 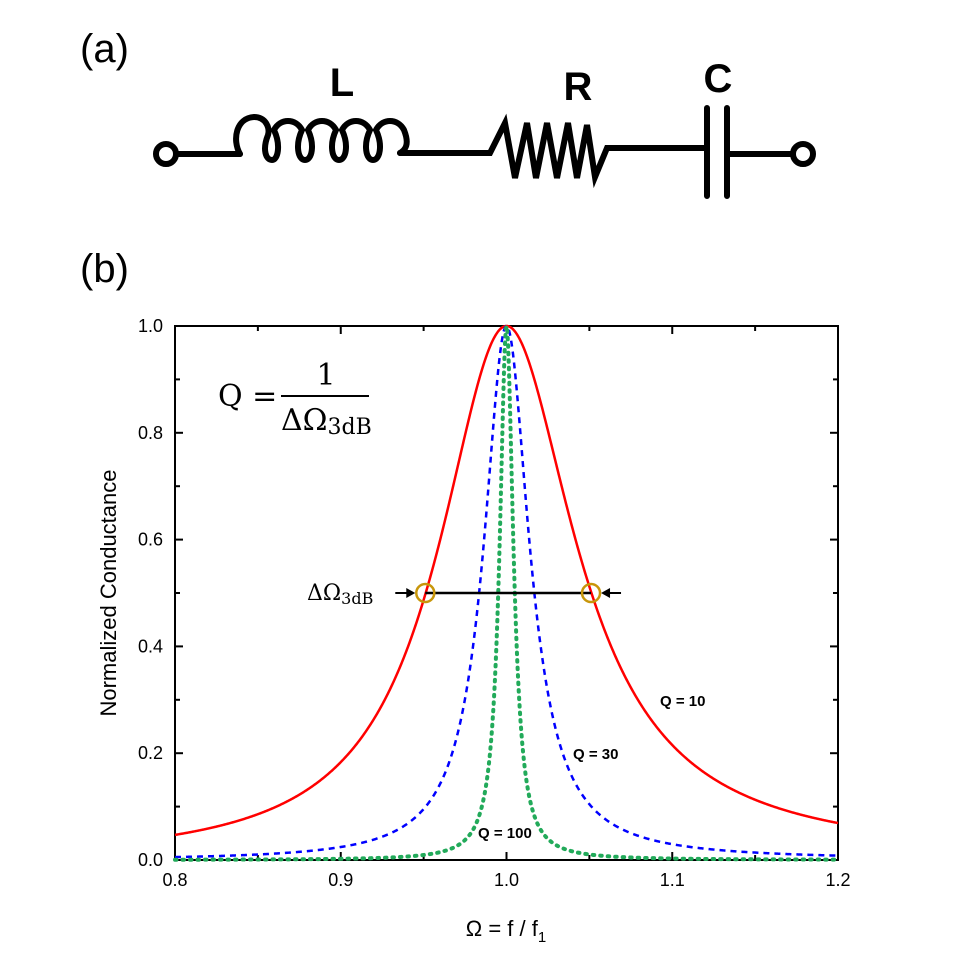 What do you see at coordinates (340, 880) in the screenshot?
I see `x-tick-label: 0.9` at bounding box center [340, 880].